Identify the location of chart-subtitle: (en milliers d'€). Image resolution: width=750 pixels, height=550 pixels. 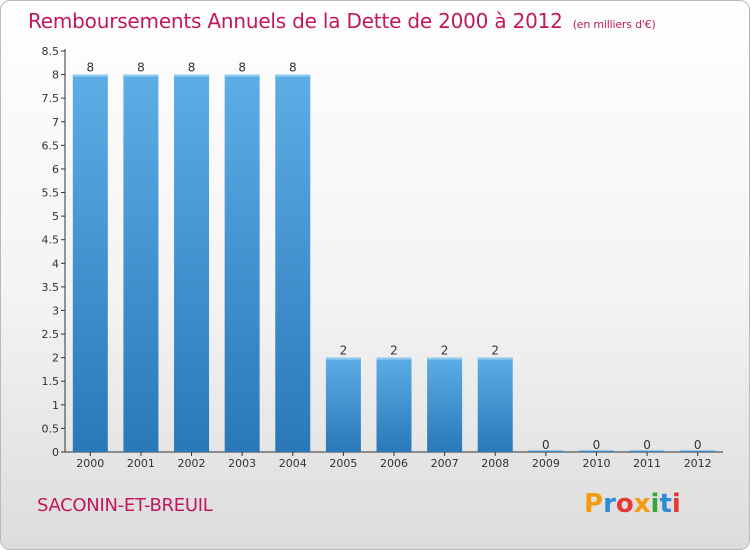
(614, 24).